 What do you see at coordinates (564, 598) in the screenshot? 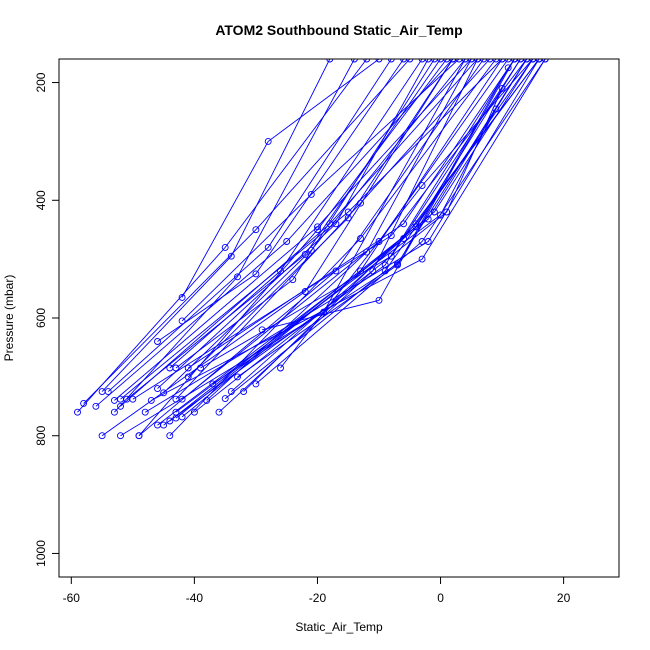
I see `x-tick-label: 20` at bounding box center [564, 598].